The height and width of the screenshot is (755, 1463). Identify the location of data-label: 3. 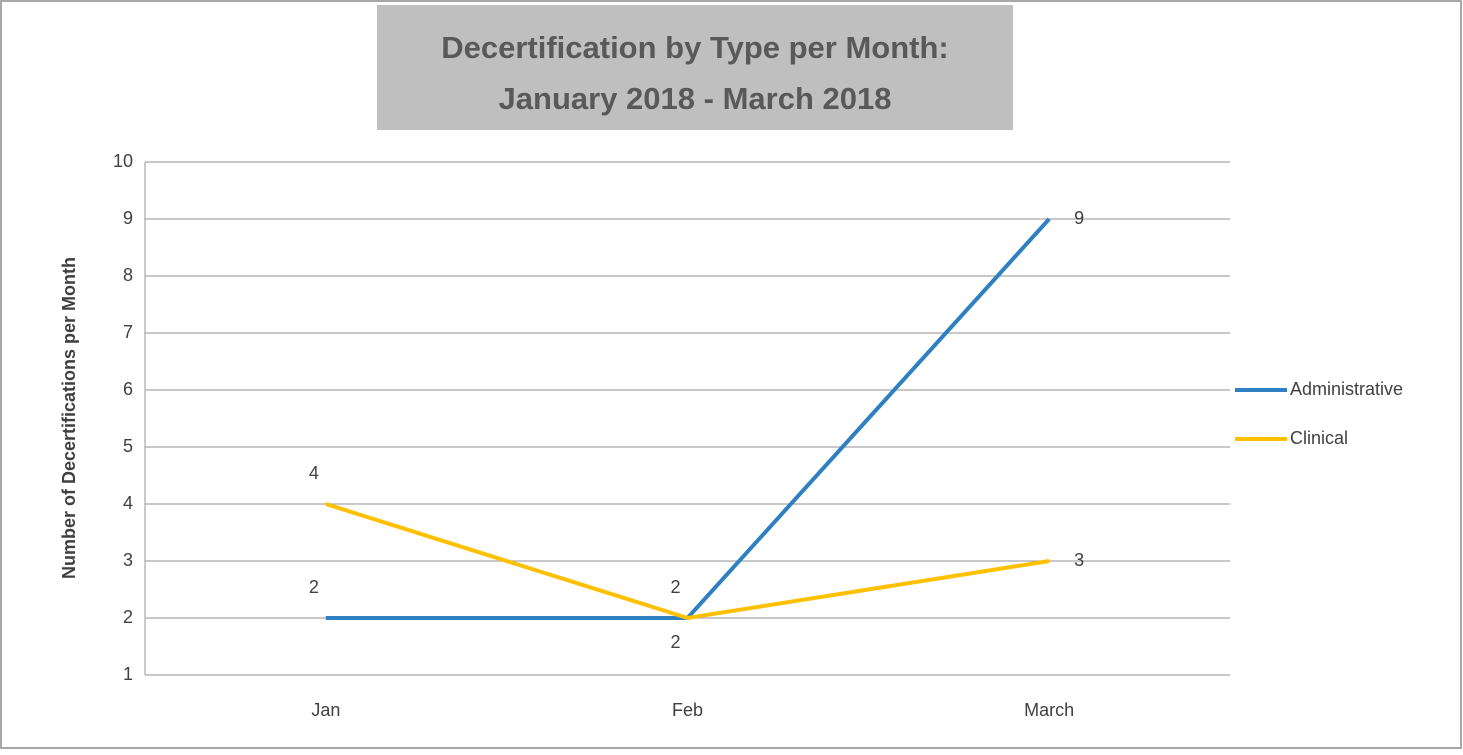
(1079, 560).